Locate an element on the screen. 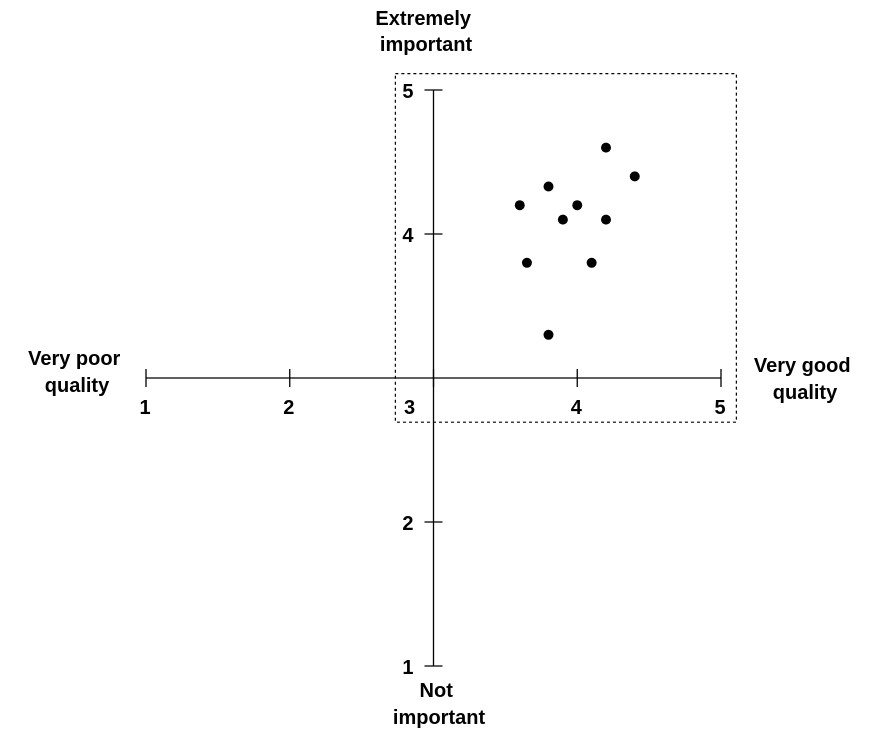 The width and height of the screenshot is (882, 740). y-tick-label: 2 is located at coordinates (407, 524).